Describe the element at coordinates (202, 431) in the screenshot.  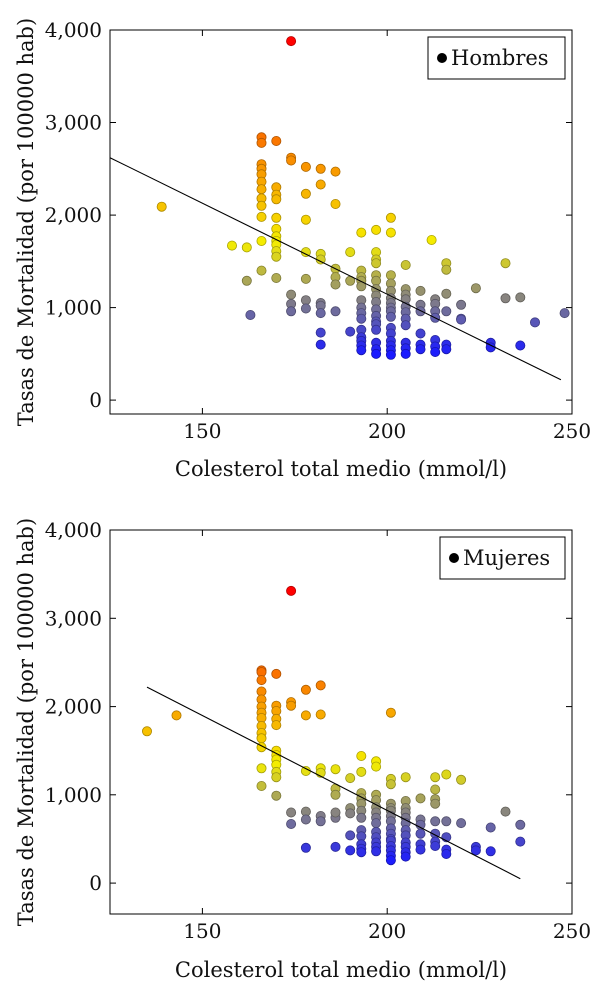
I see `x-tick-label: 150` at that location.